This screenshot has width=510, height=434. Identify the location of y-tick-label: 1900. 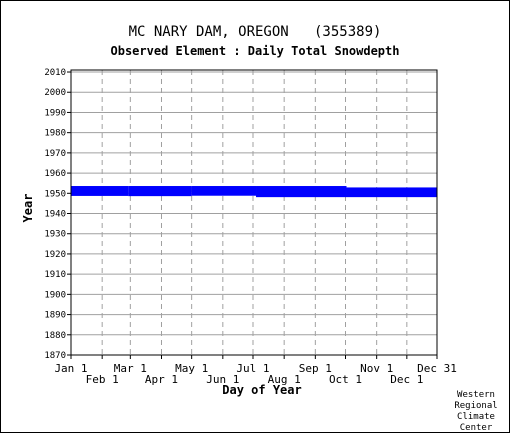
(55, 295).